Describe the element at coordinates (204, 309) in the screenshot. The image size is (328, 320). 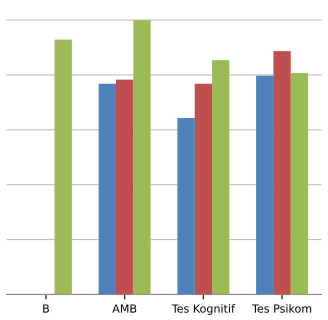
I see `x-tick-label: Tes Kognitif` at that location.